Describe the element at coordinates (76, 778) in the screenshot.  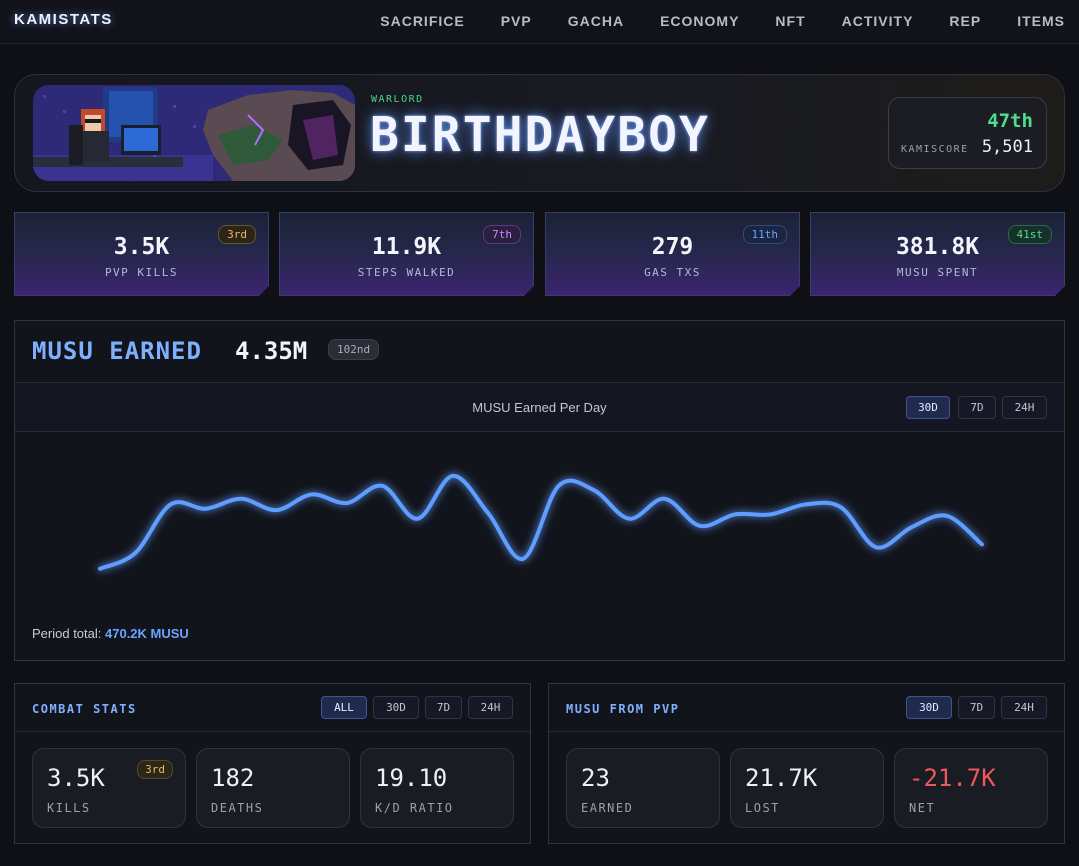
I see `kills-value: 3.5K` at that location.